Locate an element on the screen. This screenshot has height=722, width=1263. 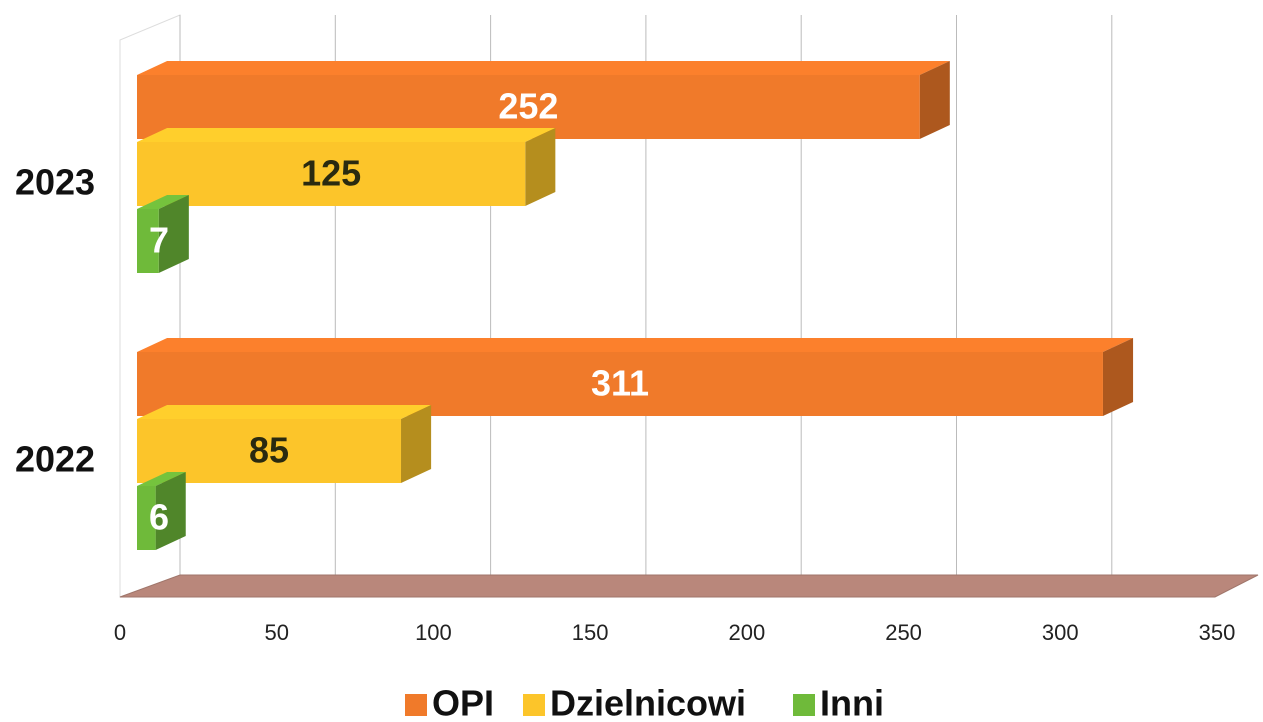
category-label: 2022 is located at coordinates (55, 459).